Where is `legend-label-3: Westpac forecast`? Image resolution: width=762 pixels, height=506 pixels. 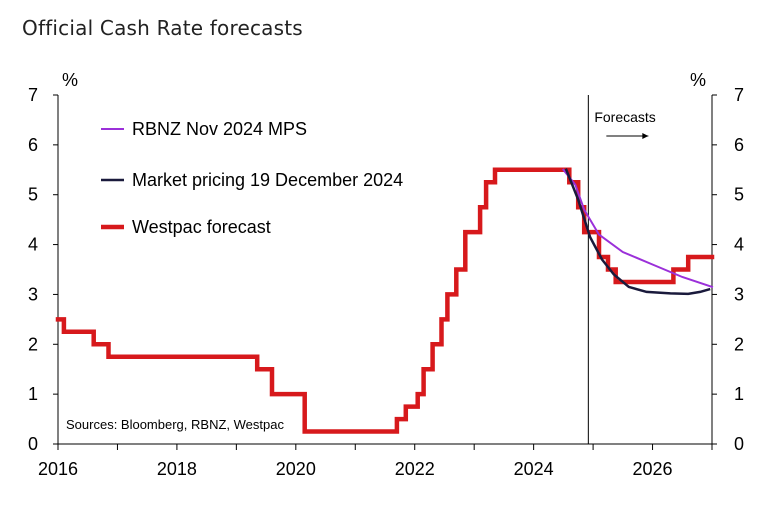 legend-label-3: Westpac forecast is located at coordinates (201, 227).